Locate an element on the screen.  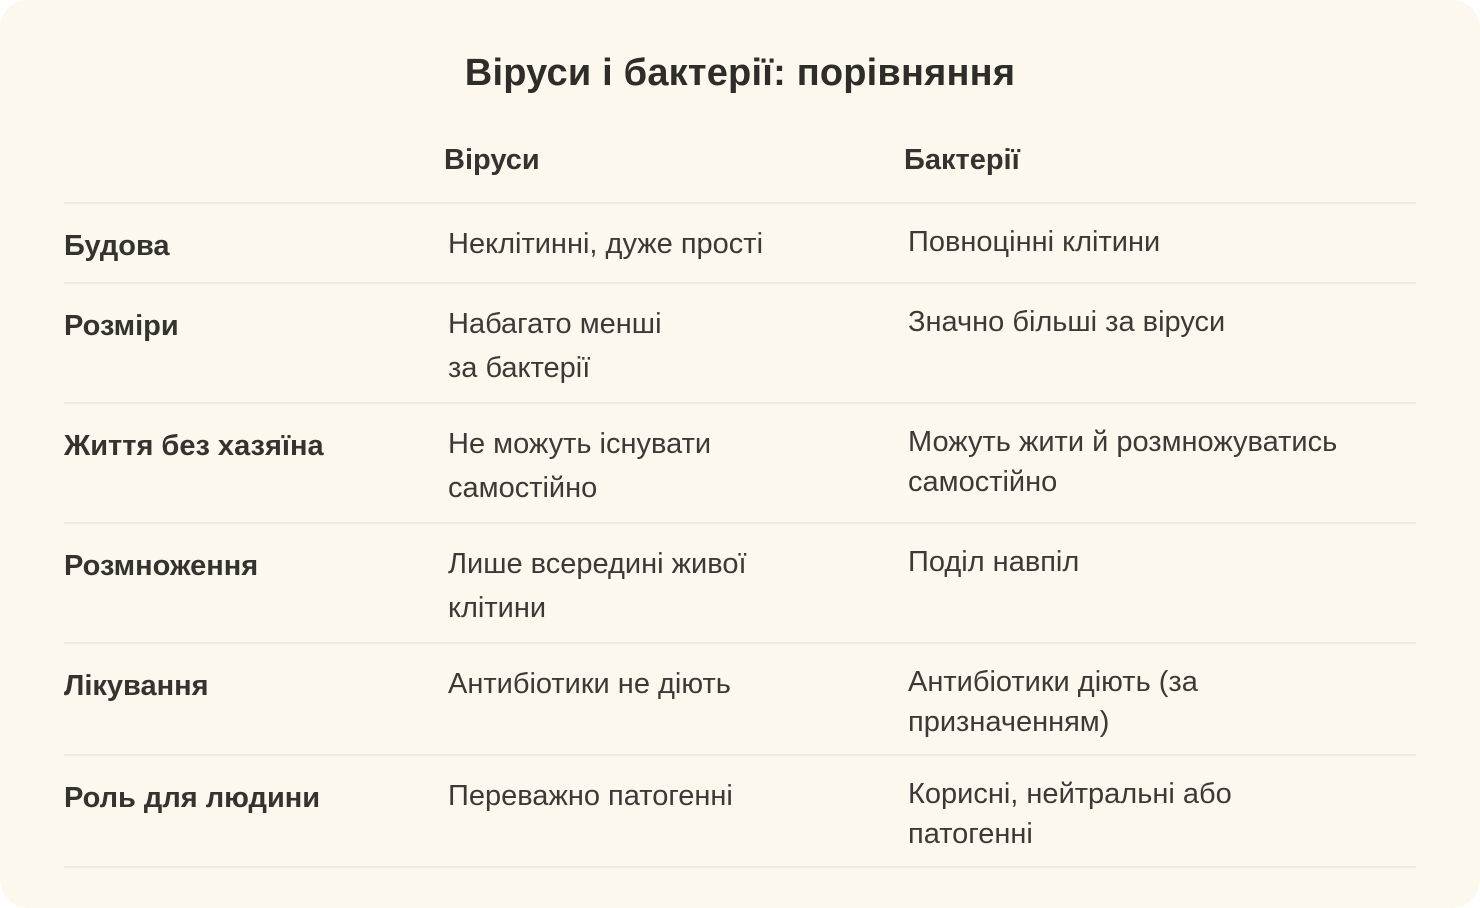
virus-cell: Переважно патогенні is located at coordinates (590, 796).